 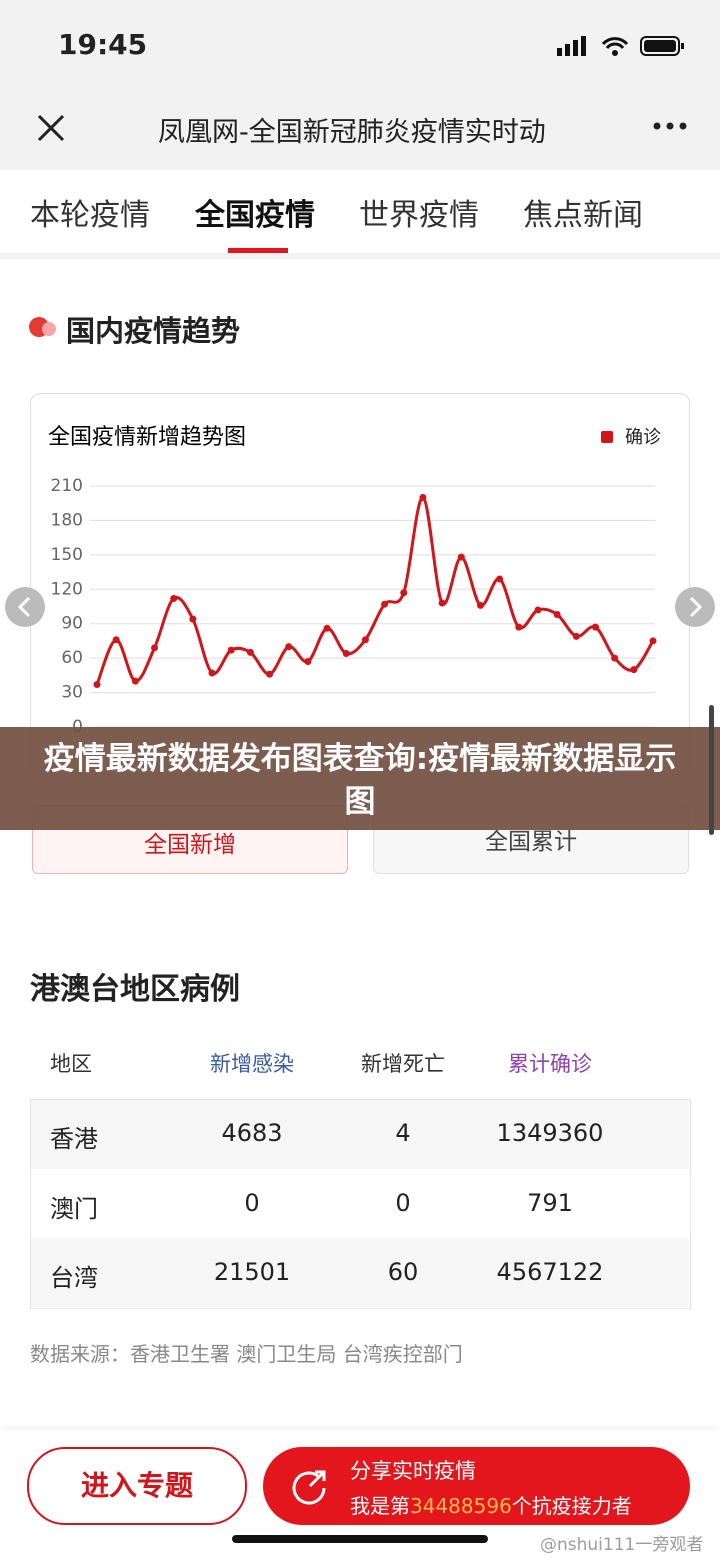 What do you see at coordinates (360, 1204) in the screenshot?
I see `table-box` at bounding box center [360, 1204].